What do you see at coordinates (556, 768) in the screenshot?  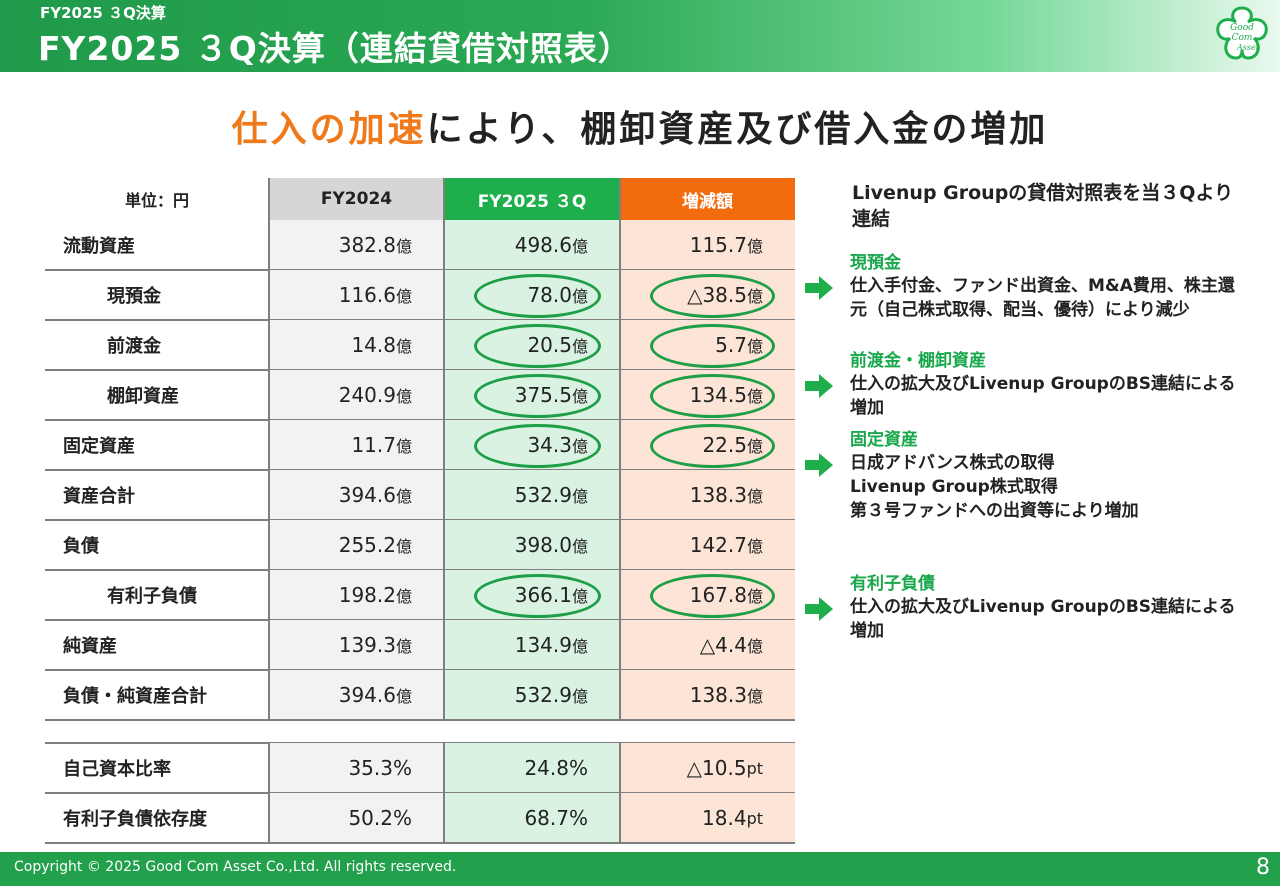 I see `cell-value: 24.8%` at bounding box center [556, 768].